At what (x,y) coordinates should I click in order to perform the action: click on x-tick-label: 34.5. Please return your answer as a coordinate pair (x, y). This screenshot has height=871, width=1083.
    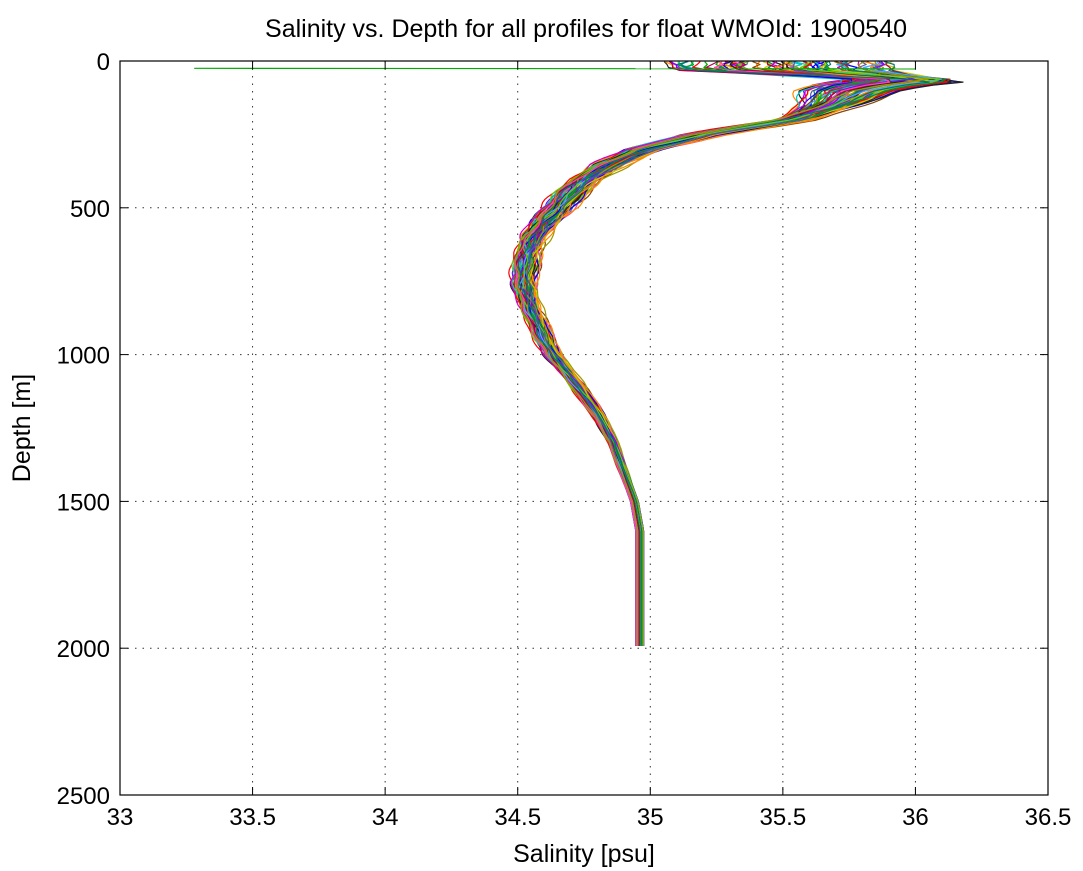
    Looking at the image, I should click on (517, 817).